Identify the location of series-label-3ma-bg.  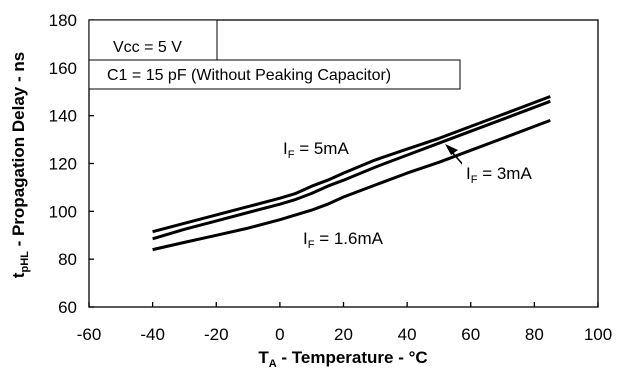
(510, 172).